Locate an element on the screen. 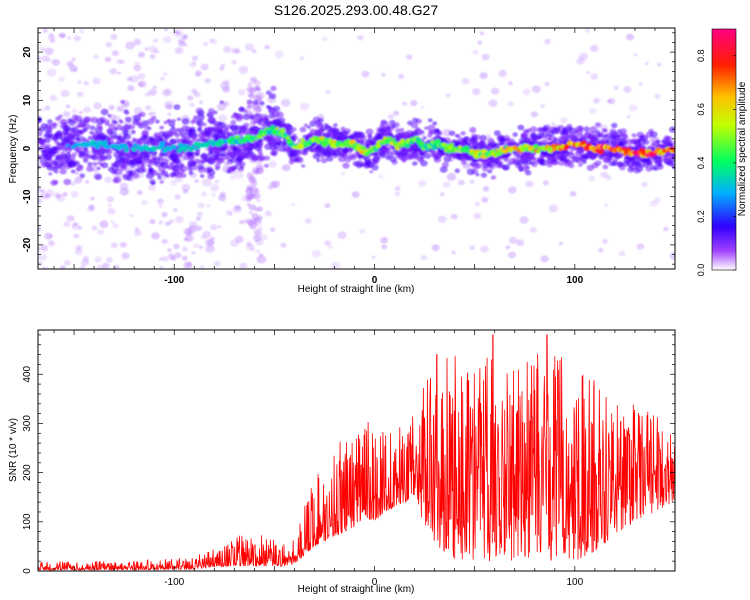 The image size is (750, 600). y-tick-label: -10 is located at coordinates (27, 196).